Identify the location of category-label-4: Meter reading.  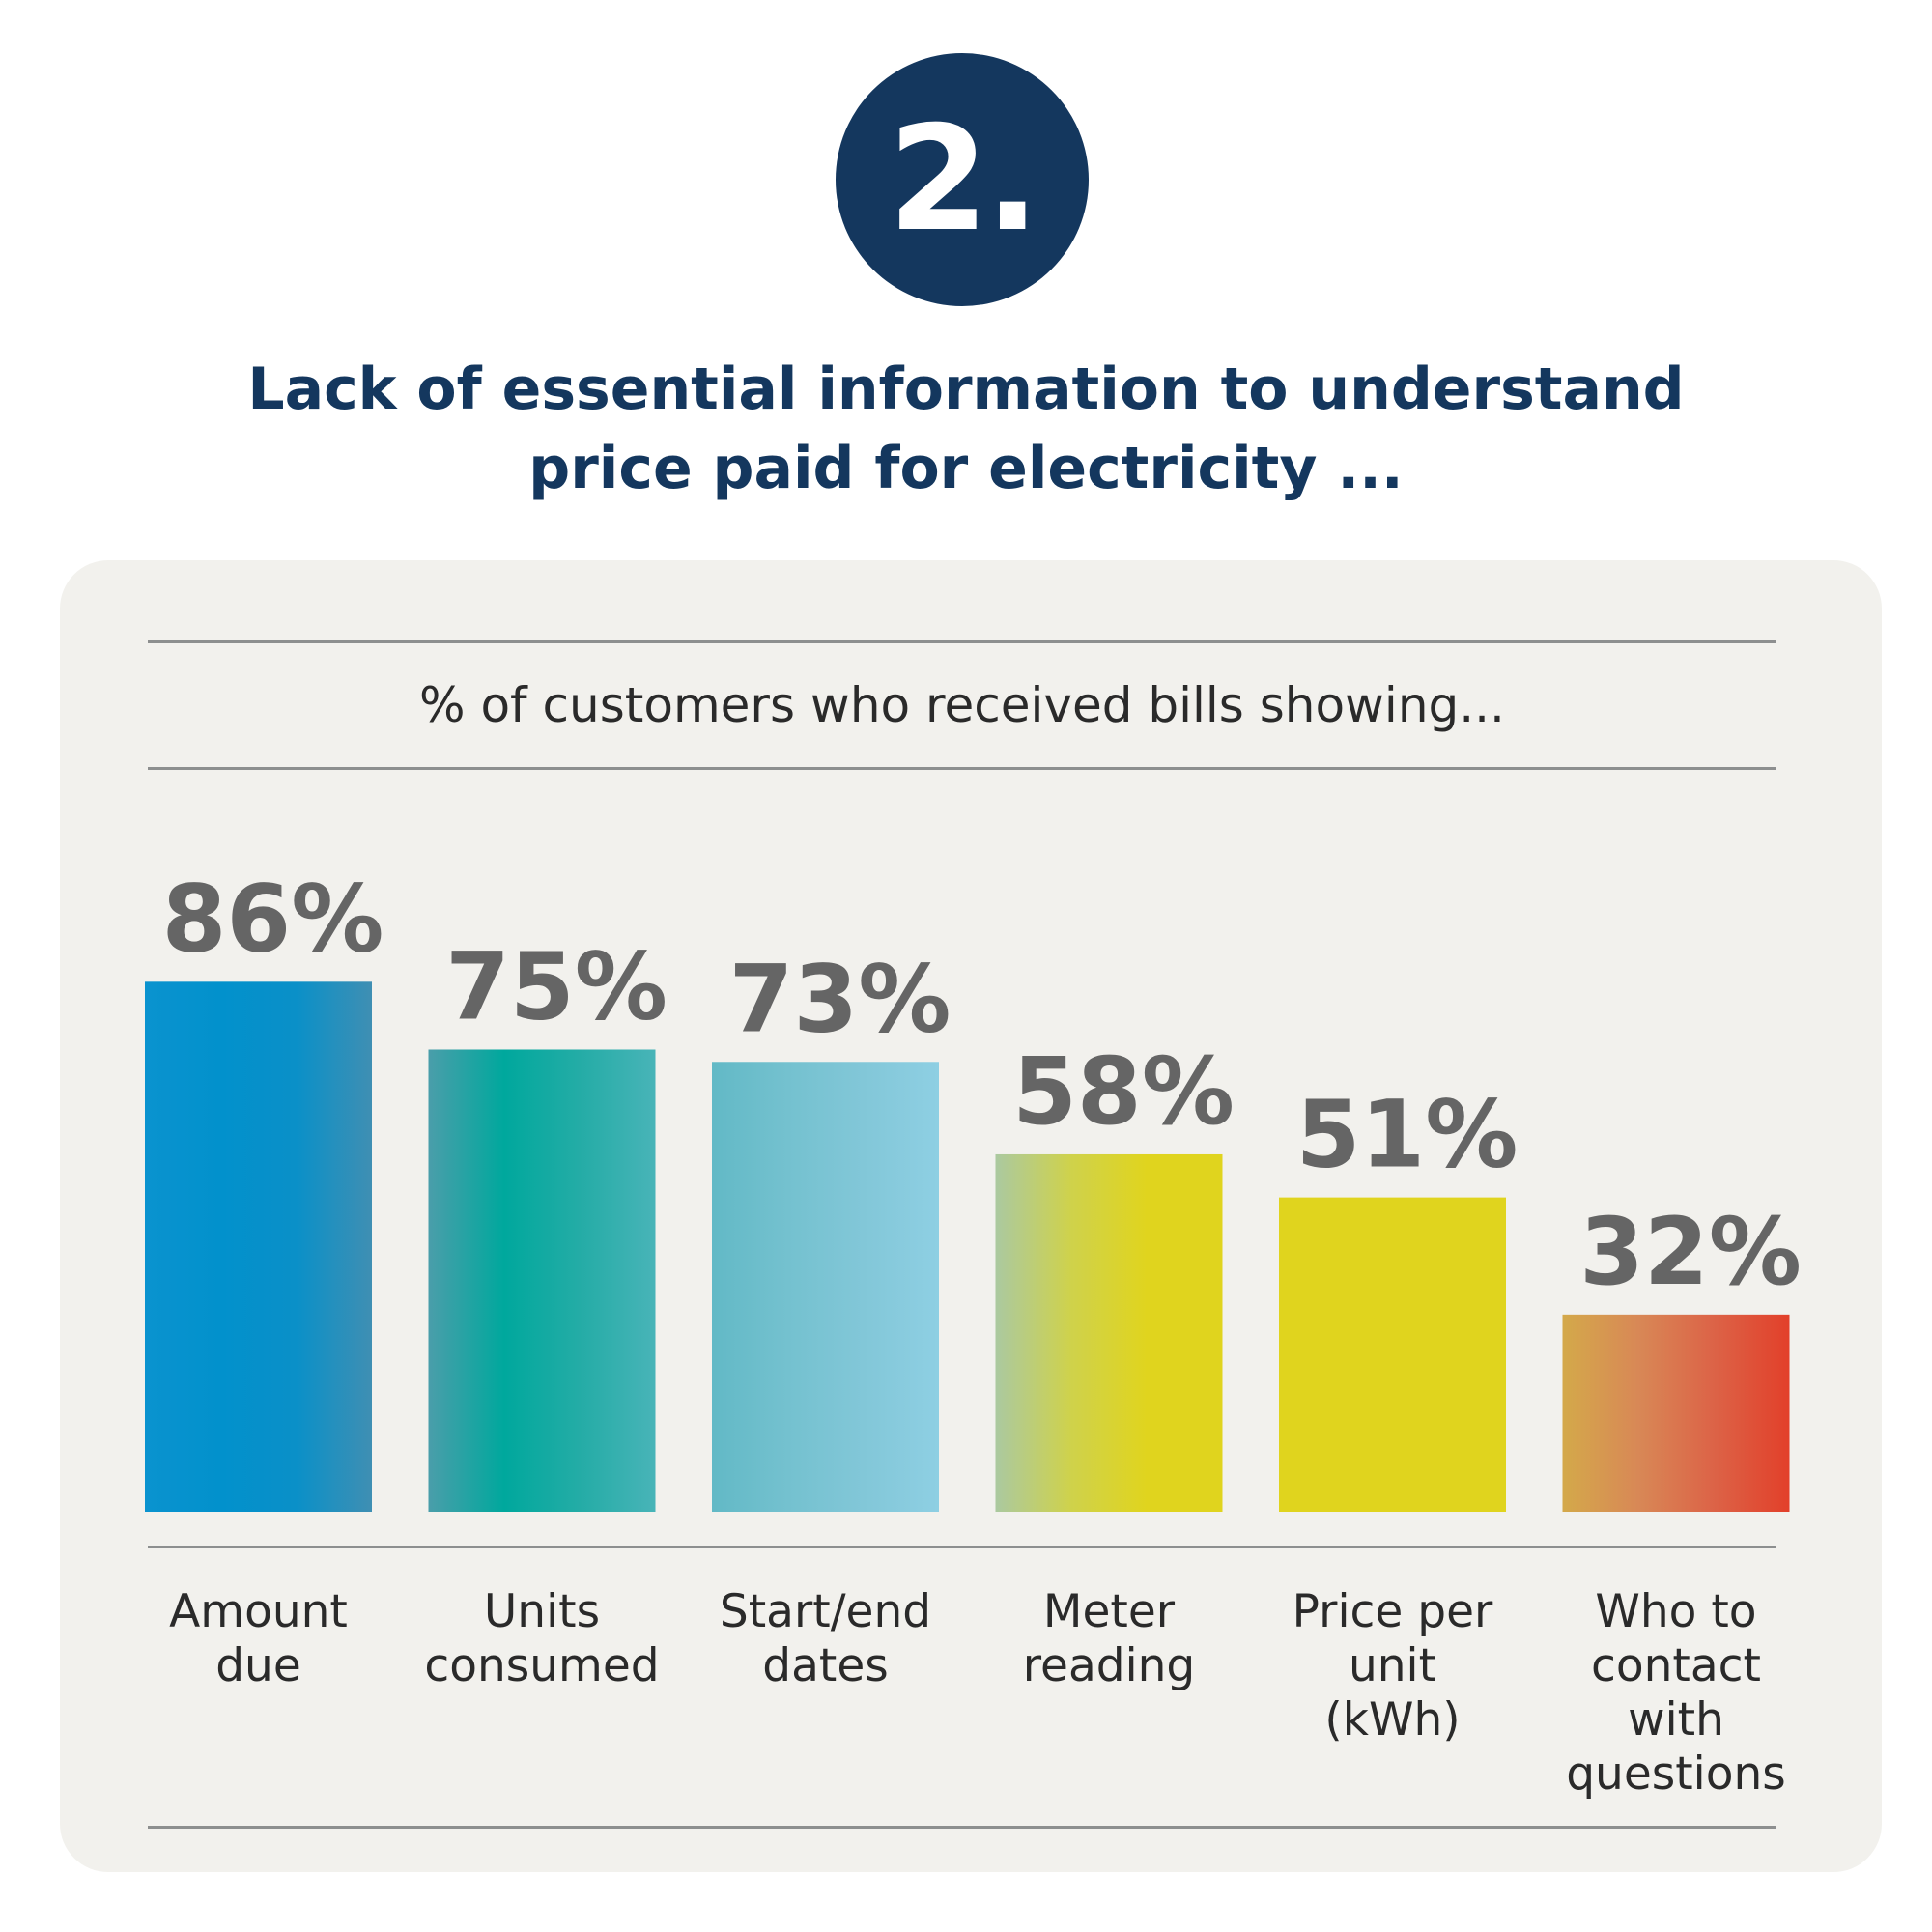
(1109, 1638).